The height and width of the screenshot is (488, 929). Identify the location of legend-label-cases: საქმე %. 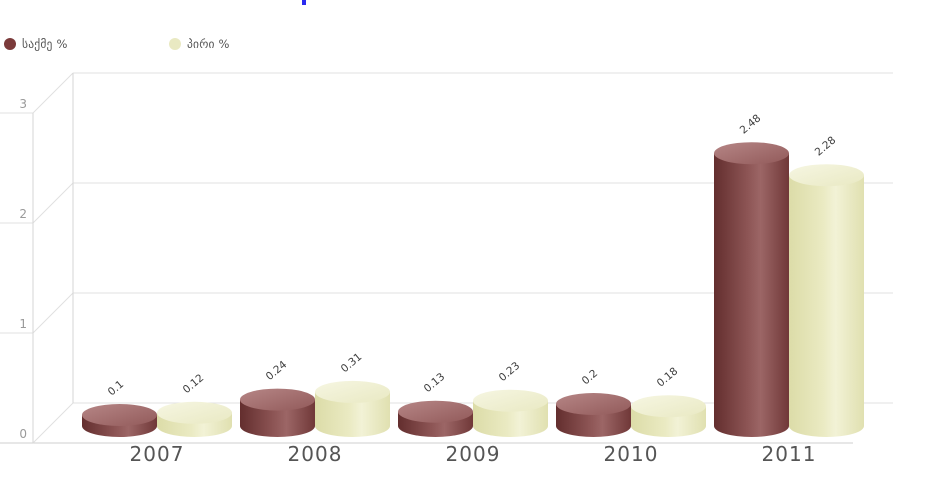
(45, 44).